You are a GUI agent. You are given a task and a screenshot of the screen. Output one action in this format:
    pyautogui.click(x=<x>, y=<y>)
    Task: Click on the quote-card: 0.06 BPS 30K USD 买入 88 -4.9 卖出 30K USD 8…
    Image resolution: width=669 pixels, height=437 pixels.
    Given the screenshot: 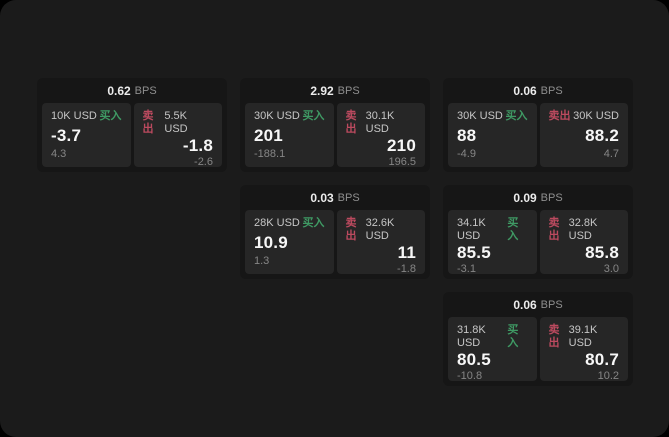 What is the action you would take?
    pyautogui.click(x=538, y=125)
    